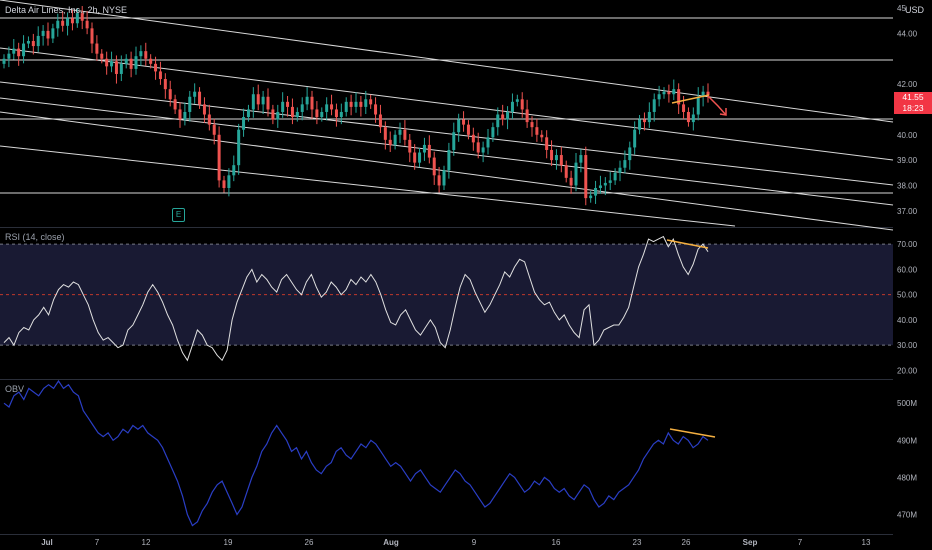 This screenshot has height=550, width=932. Describe the element at coordinates (907, 403) in the screenshot. I see `obv-axis-tick: 500M` at that location.